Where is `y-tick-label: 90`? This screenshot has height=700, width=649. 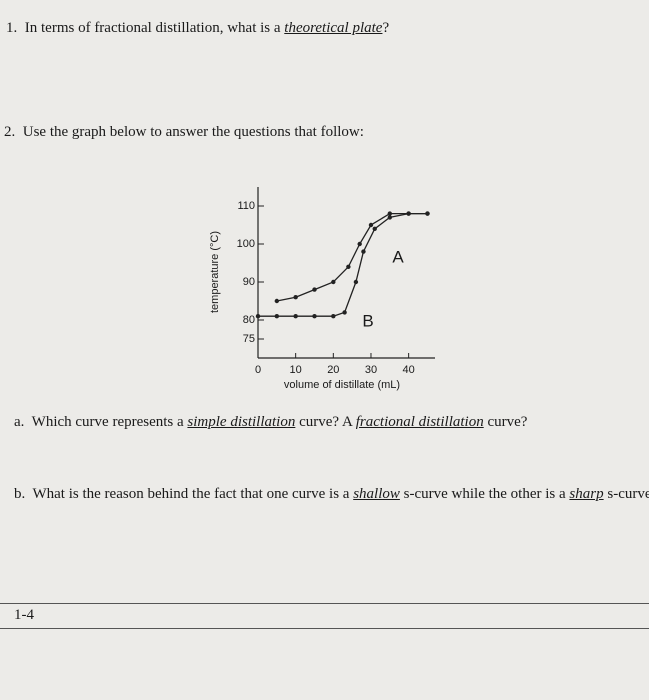
y-tick-label: 90 is located at coordinates (249, 282).